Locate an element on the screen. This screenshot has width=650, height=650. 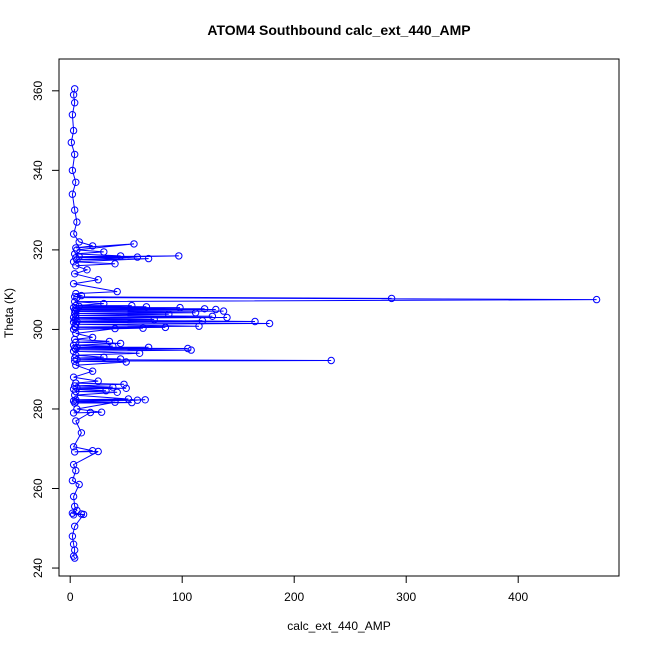
x-tick-label: 0 is located at coordinates (70, 597).